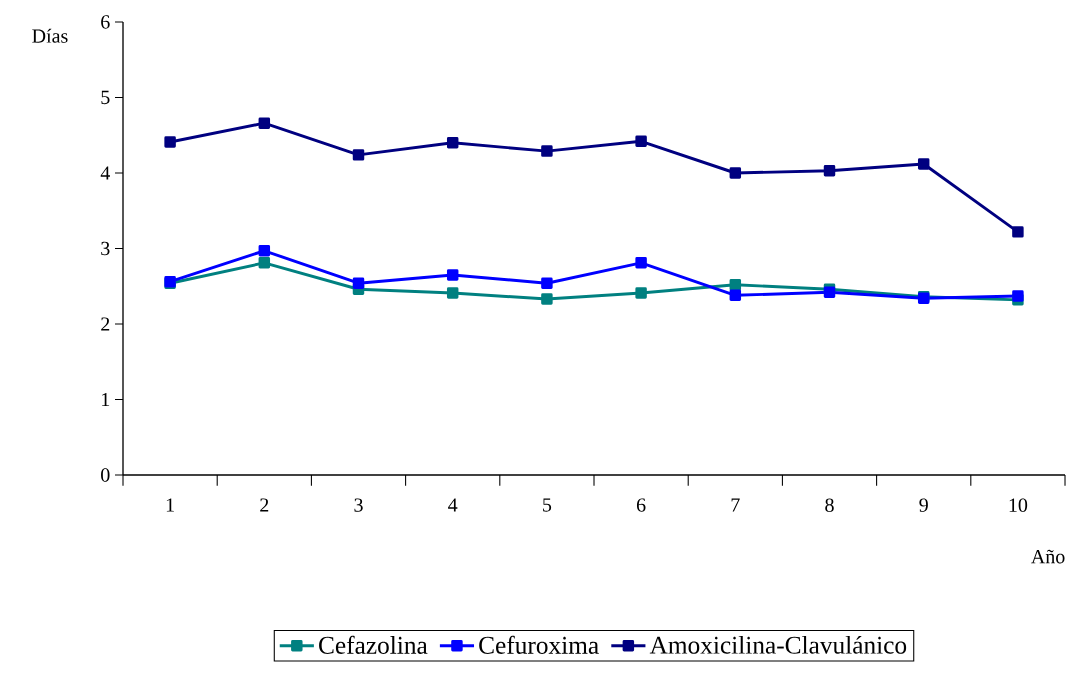 Image resolution: width=1073 pixels, height=682 pixels. Describe the element at coordinates (778, 644) in the screenshot. I see `legend-label: Amoxicilina-Clavulánico` at that location.